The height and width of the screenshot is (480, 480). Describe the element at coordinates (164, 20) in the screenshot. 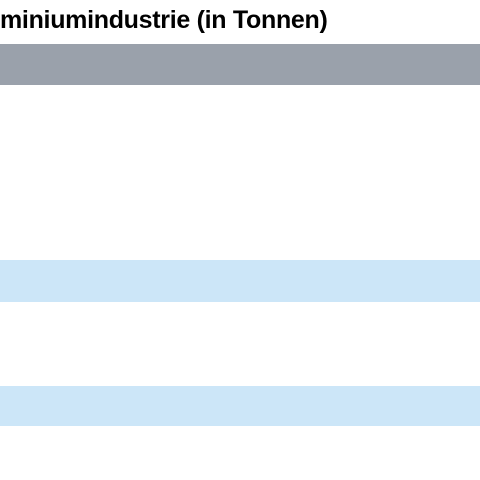

I see `table-title: miniumindustrie (in Tonnen)` at that location.